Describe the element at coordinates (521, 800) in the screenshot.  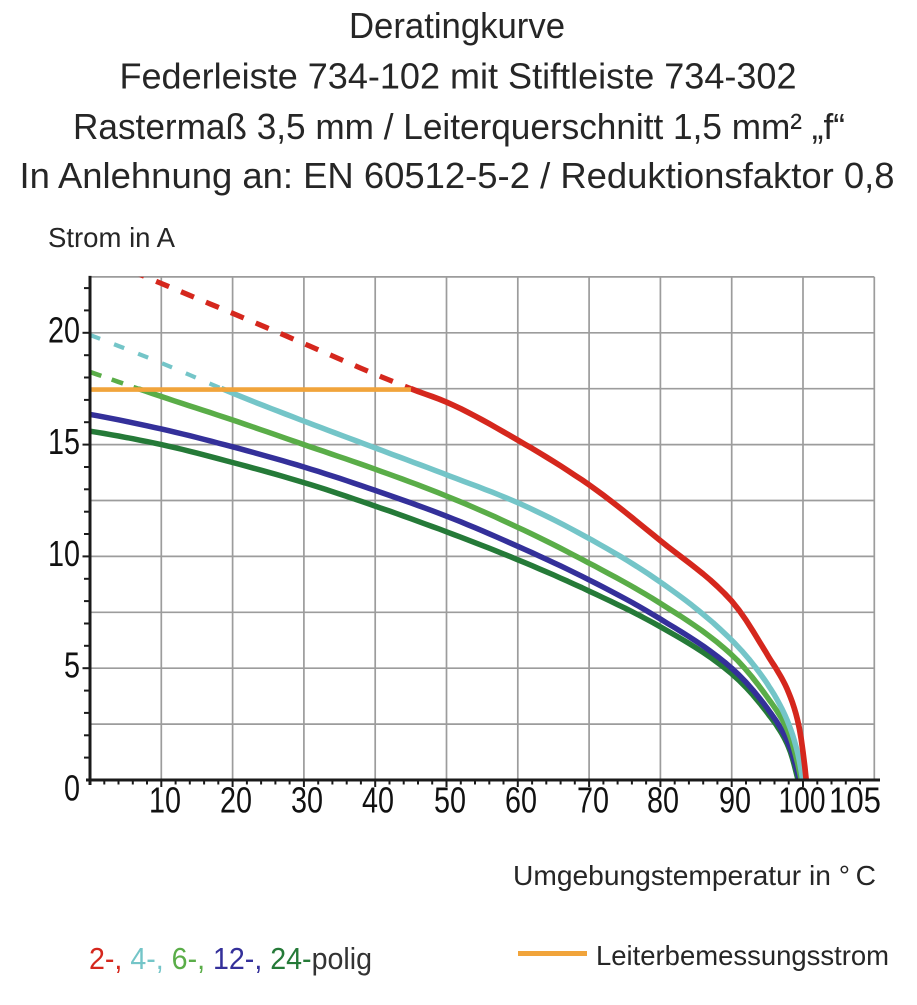
I see `svg-text: 60` at that location.